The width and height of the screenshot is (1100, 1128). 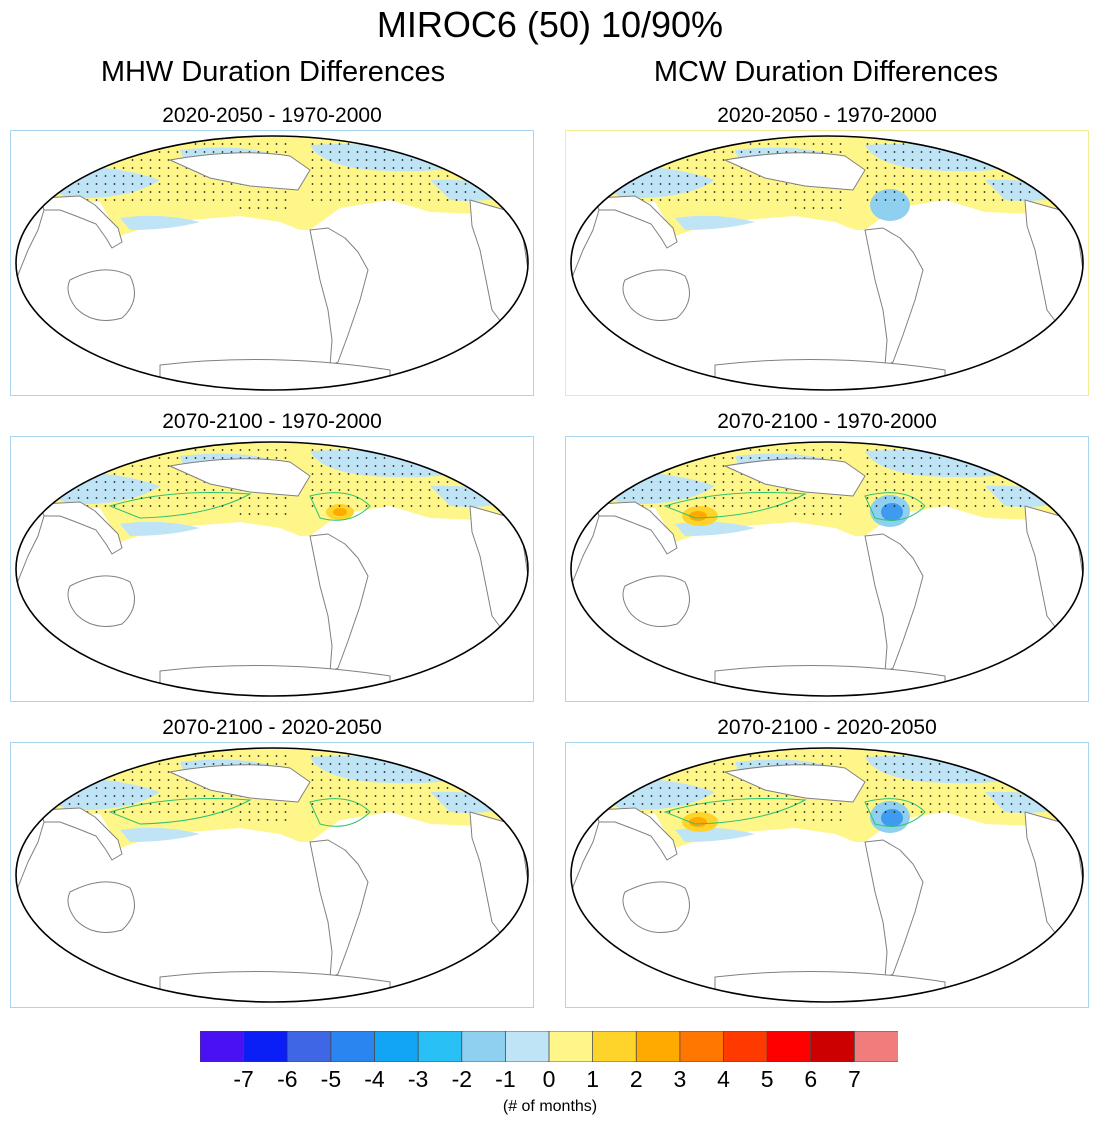 What do you see at coordinates (272, 421) in the screenshot?
I see `panel-title-mhw-far: 2070-2100 - 1970-2000` at bounding box center [272, 421].